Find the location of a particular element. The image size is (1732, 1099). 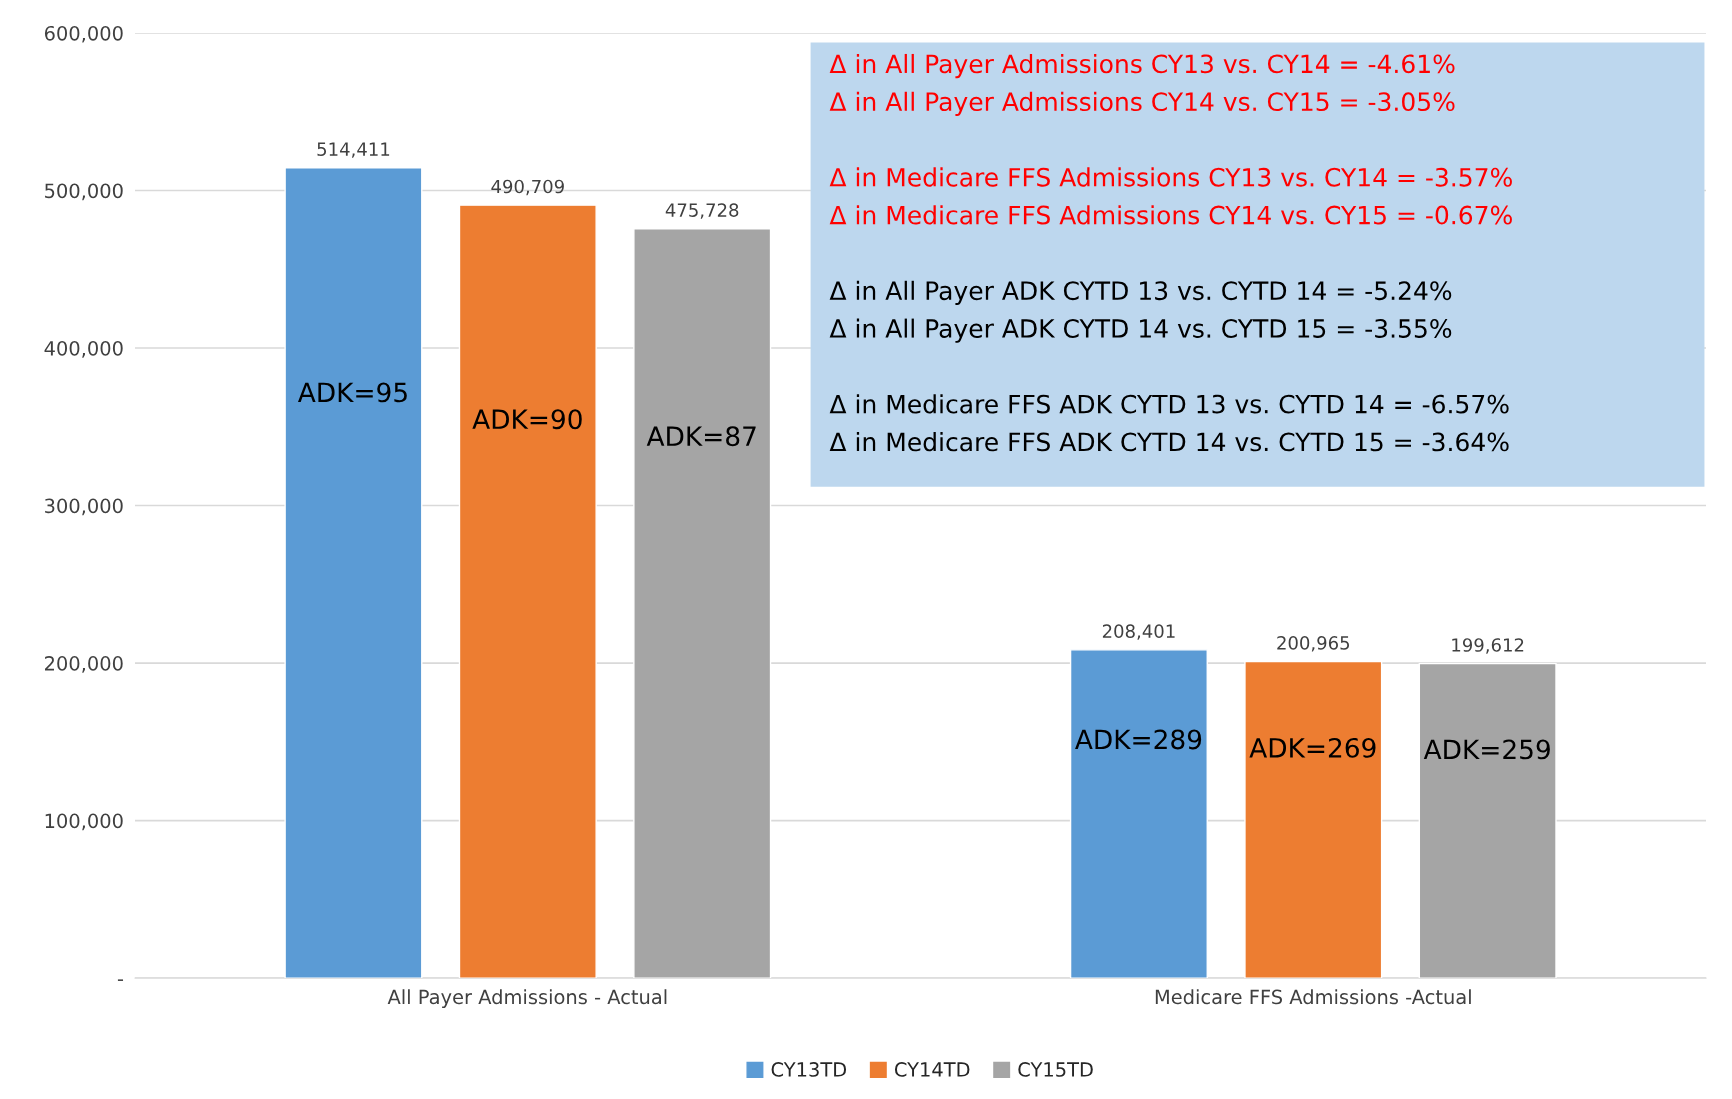

y-tick-label: - is located at coordinates (120, 980).